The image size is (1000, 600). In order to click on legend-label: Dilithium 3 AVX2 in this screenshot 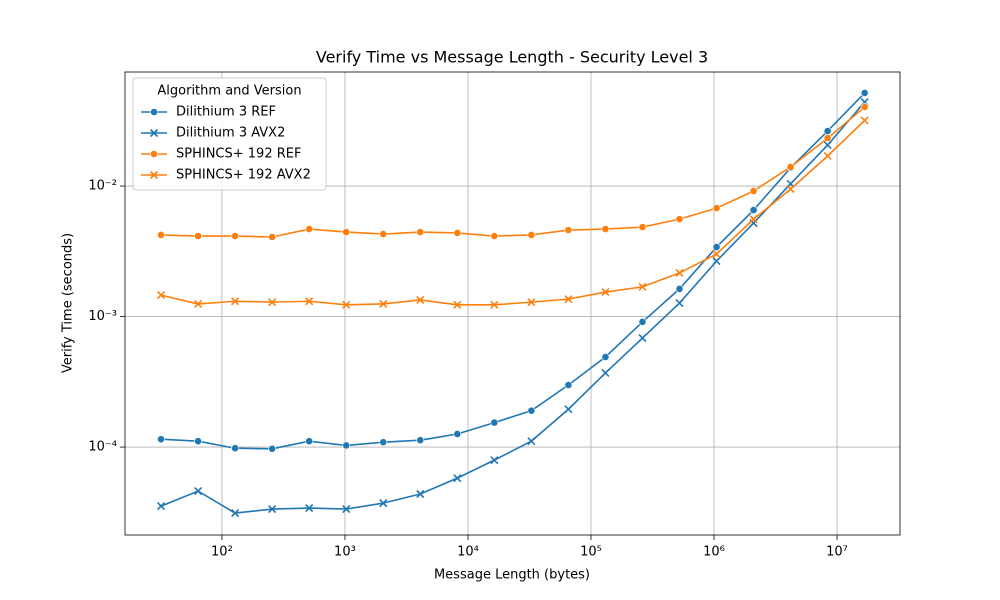, I will do `click(230, 133)`.